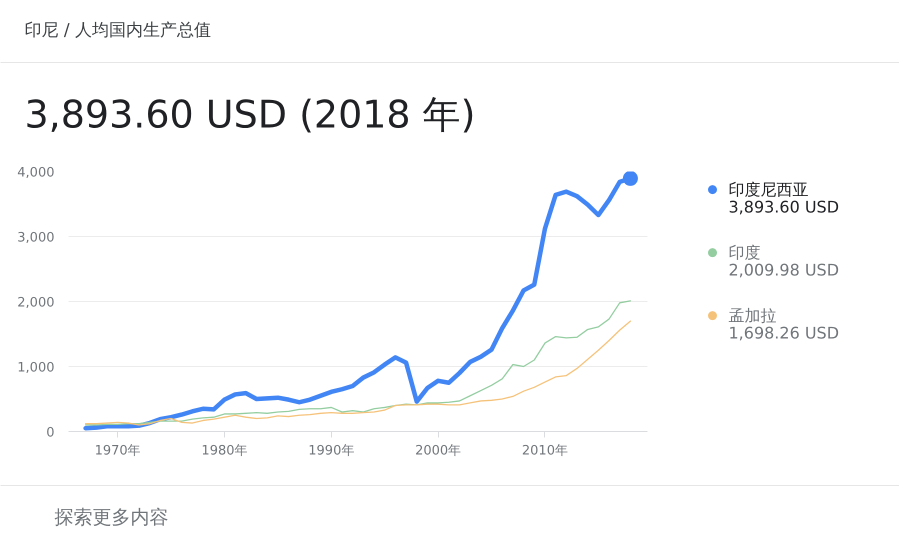  What do you see at coordinates (752, 316) in the screenshot?
I see `legend-label: 孟加拉` at bounding box center [752, 316].